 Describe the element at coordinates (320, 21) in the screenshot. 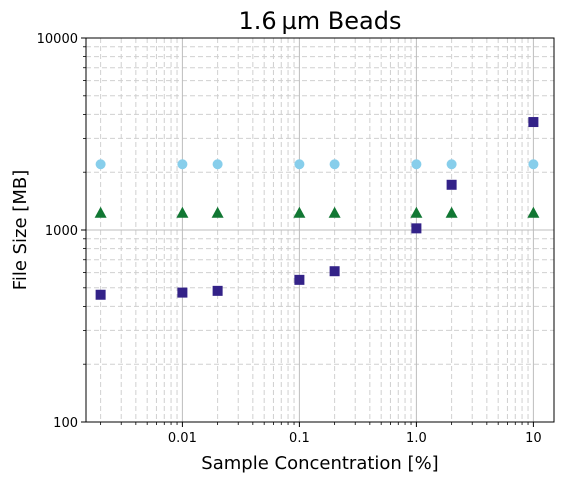

I see `chart-title: 1.6 µm Beads` at that location.